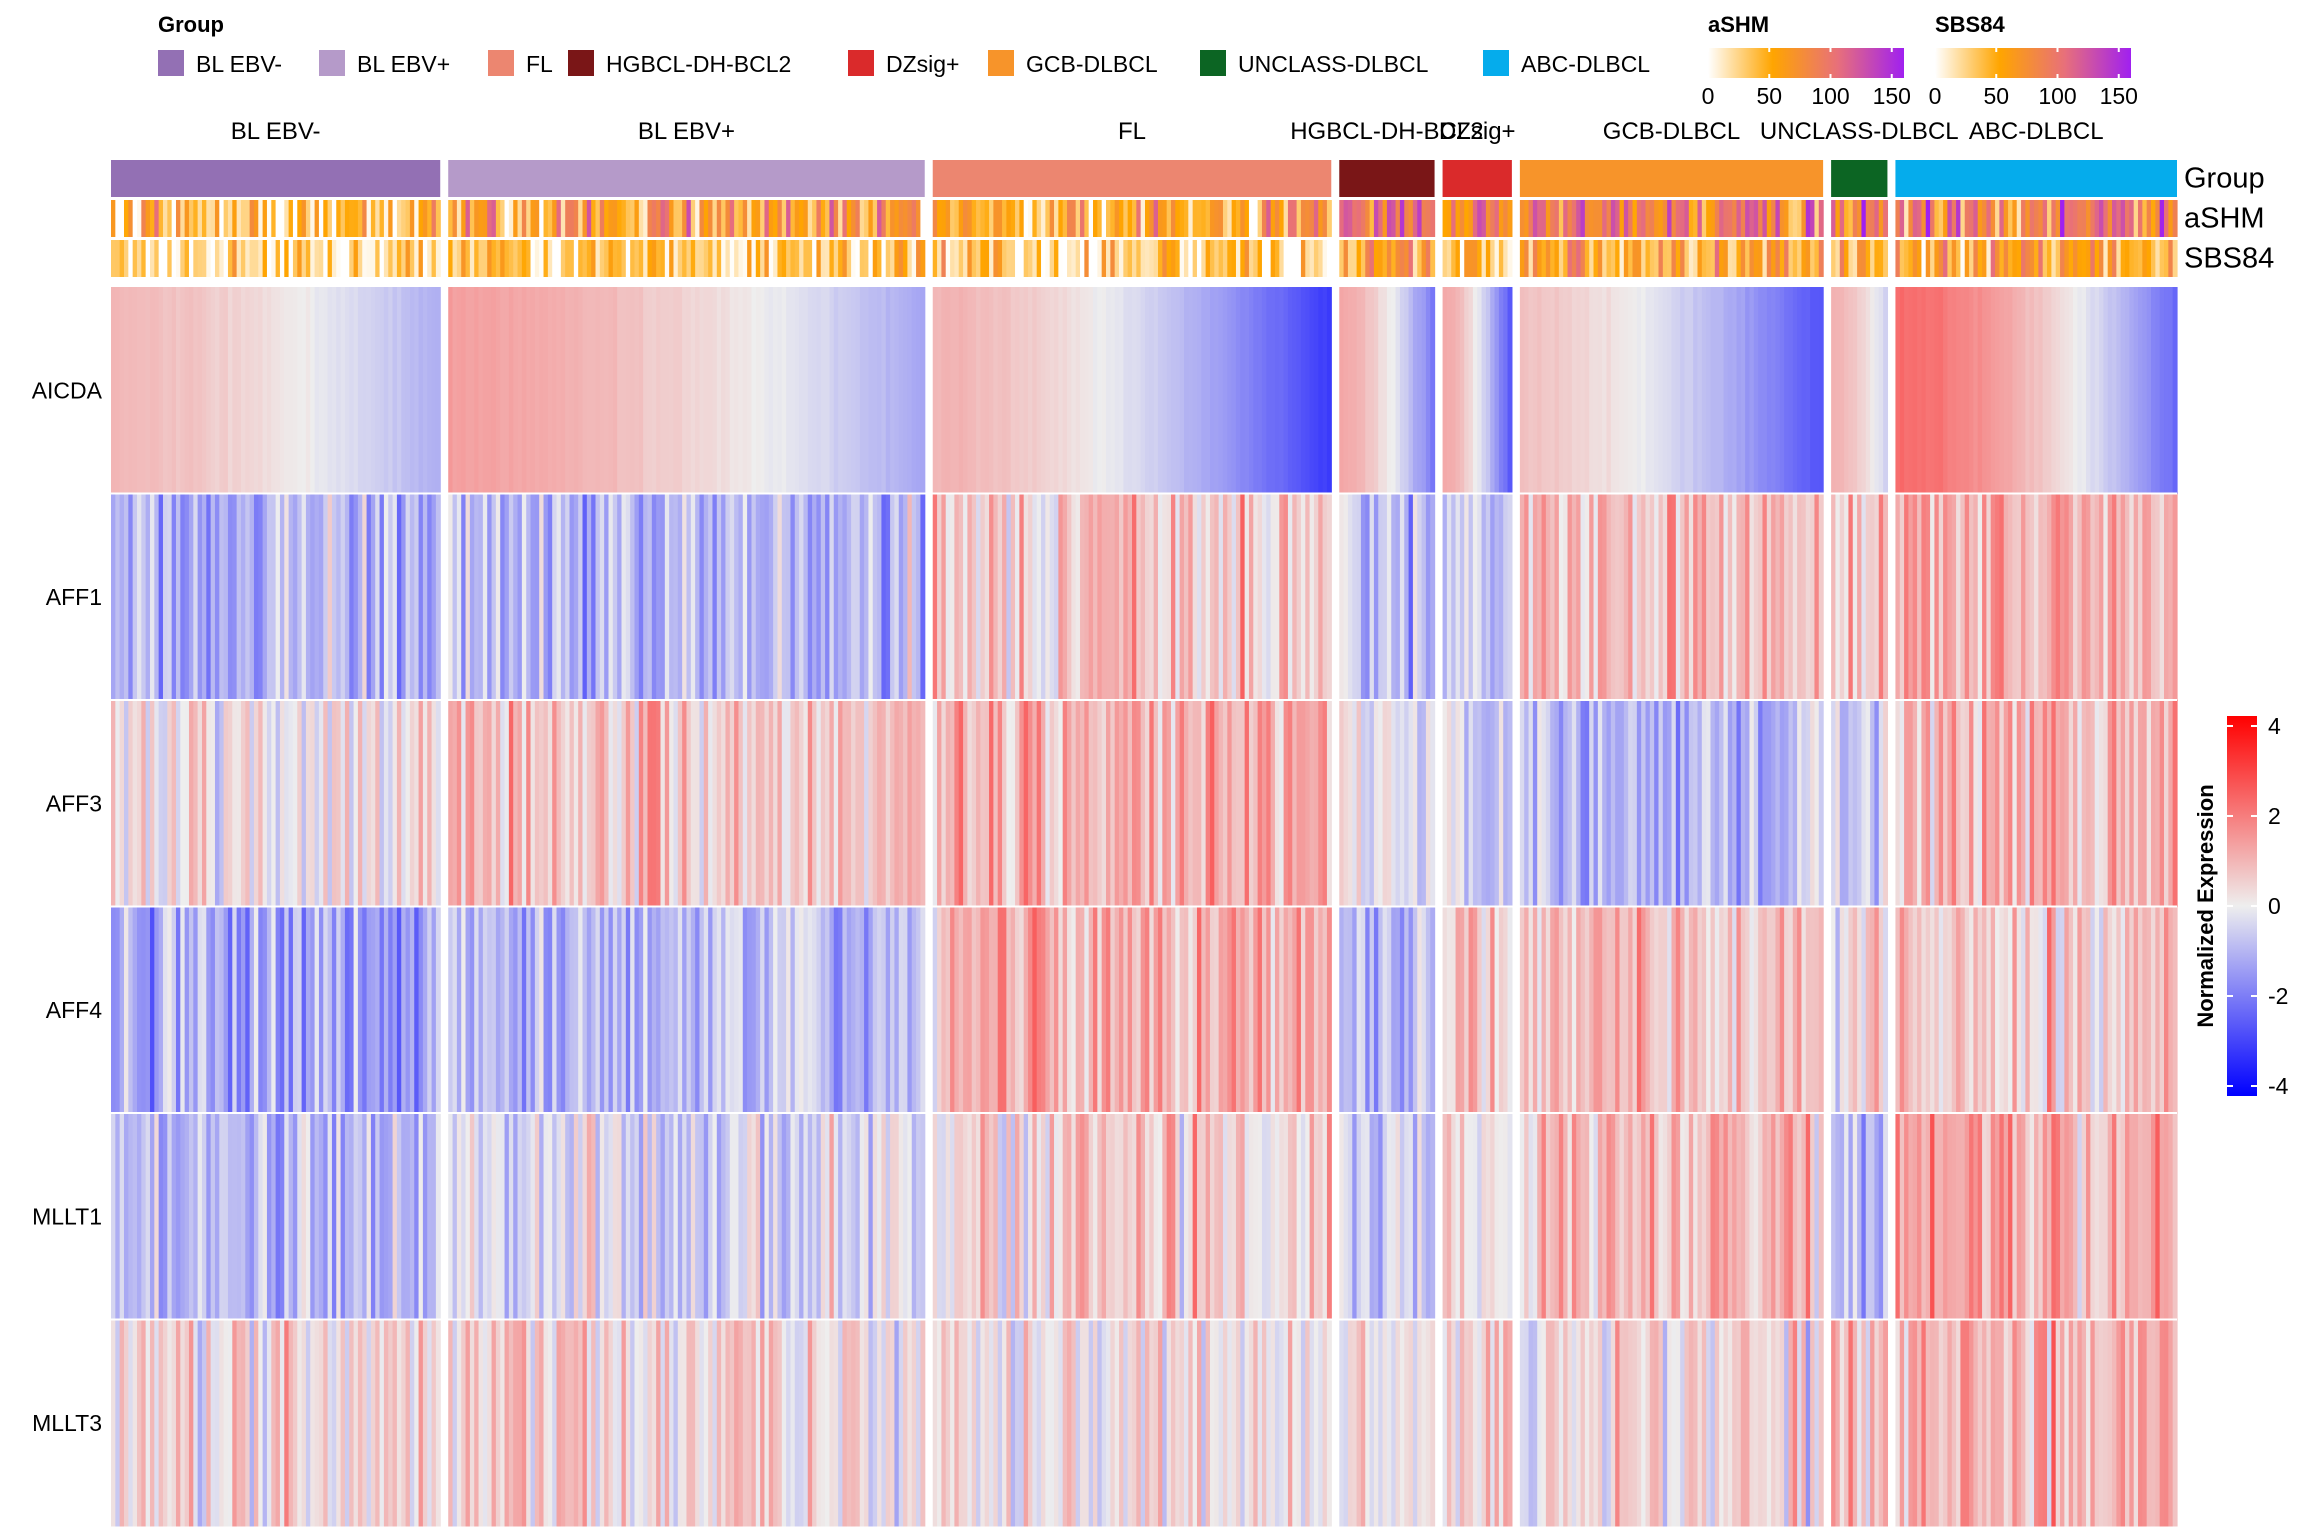 This screenshot has height=1536, width=2304. Describe the element at coordinates (1132, 131) in the screenshot. I see `column-group-title: FL` at that location.